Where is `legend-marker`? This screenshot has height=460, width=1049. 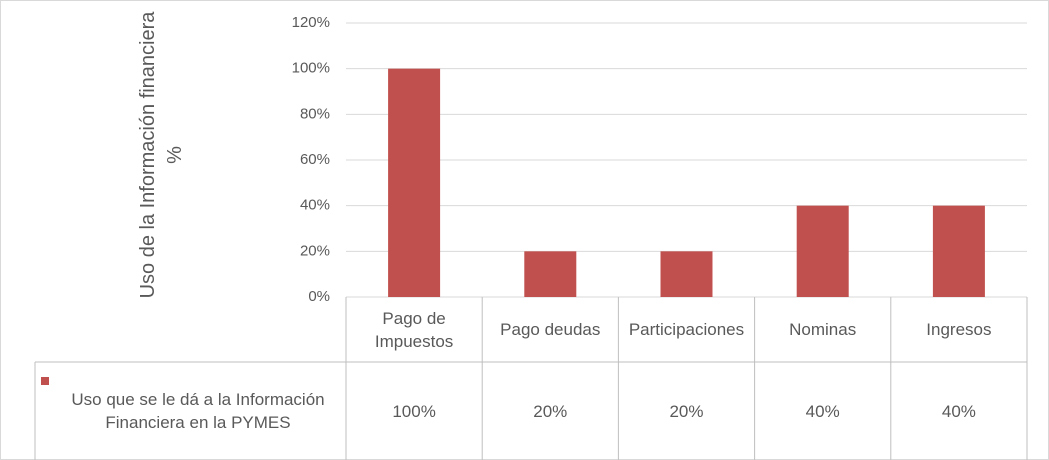
legend-marker is located at coordinates (45, 381).